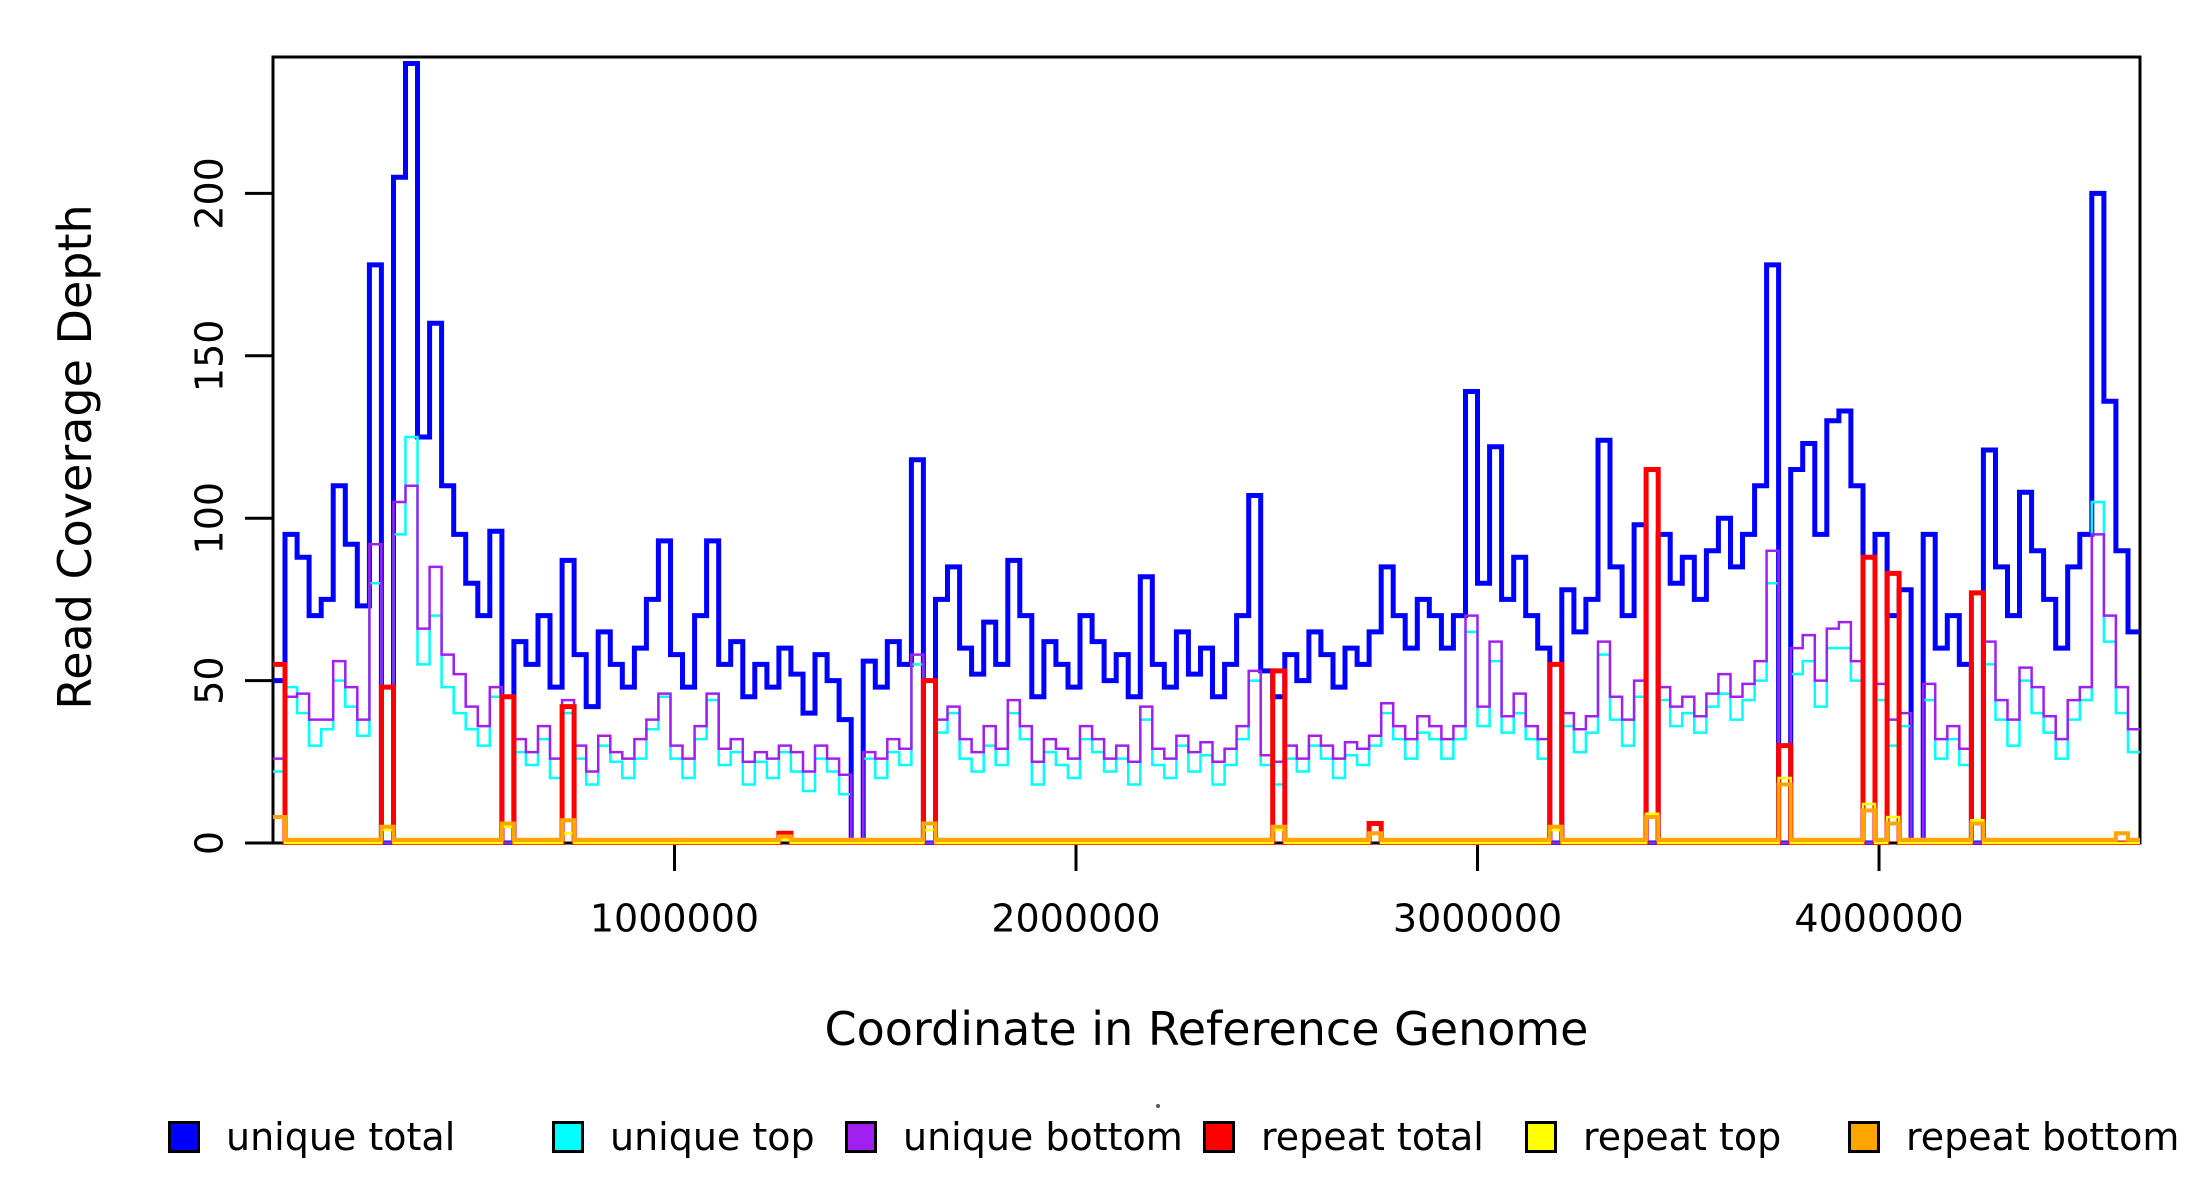 This screenshot has width=2200, height=1200. What do you see at coordinates (1043, 1137) in the screenshot?
I see `legend-label: unique bottom` at bounding box center [1043, 1137].